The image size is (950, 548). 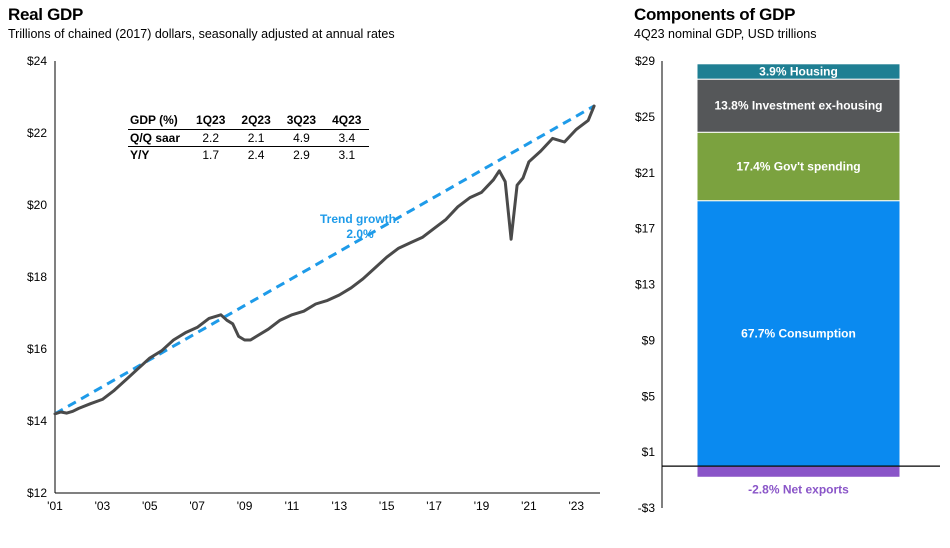 I want to click on segment-gov-t-spending, so click(x=798, y=166).